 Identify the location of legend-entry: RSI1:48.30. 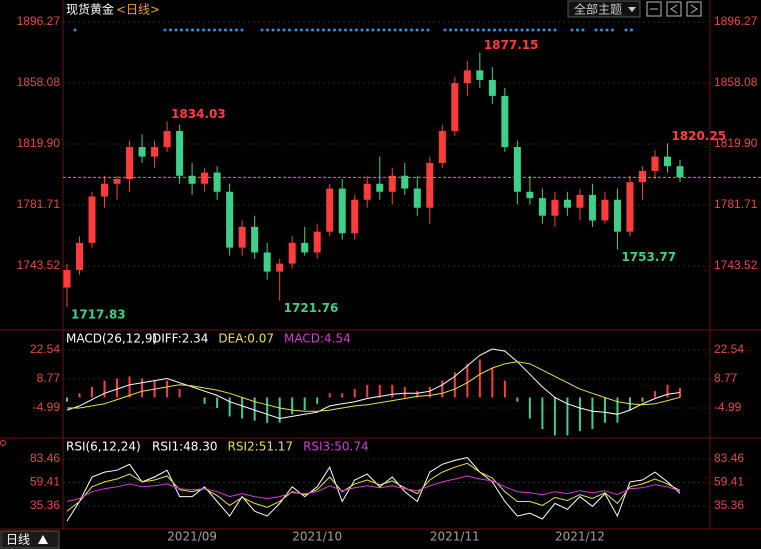
(185, 447).